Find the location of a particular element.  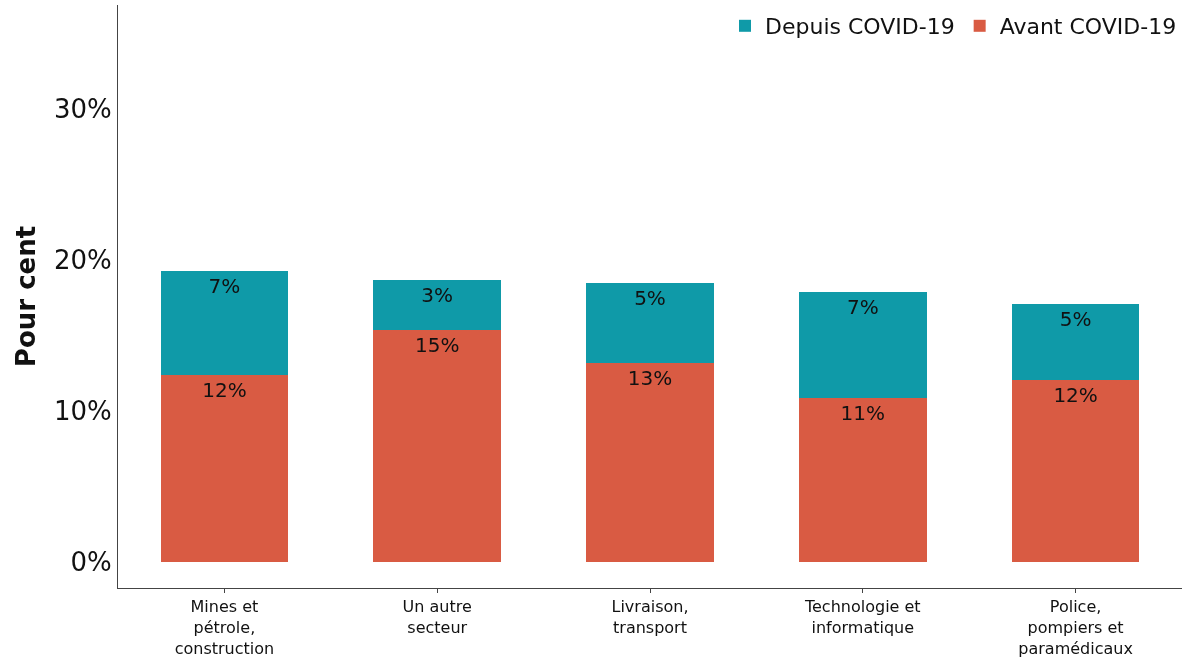

y-tick-label: 30% is located at coordinates (83, 109).